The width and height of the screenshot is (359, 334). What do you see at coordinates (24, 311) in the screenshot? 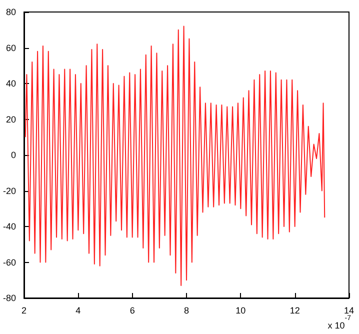
I see `x-tick-label: 2` at bounding box center [24, 311].